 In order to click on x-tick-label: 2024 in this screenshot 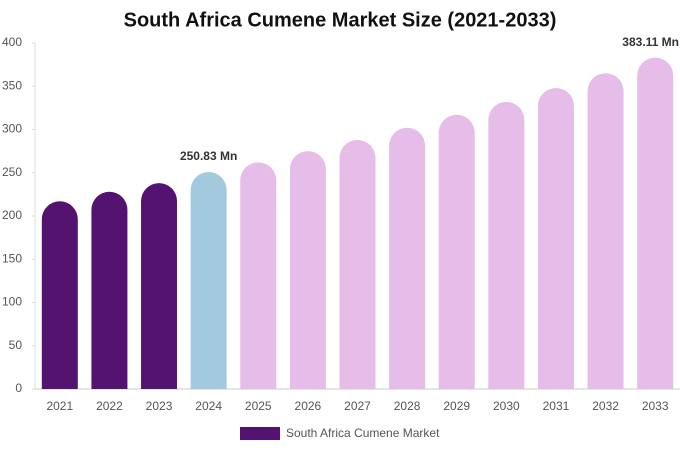, I will do `click(208, 406)`.